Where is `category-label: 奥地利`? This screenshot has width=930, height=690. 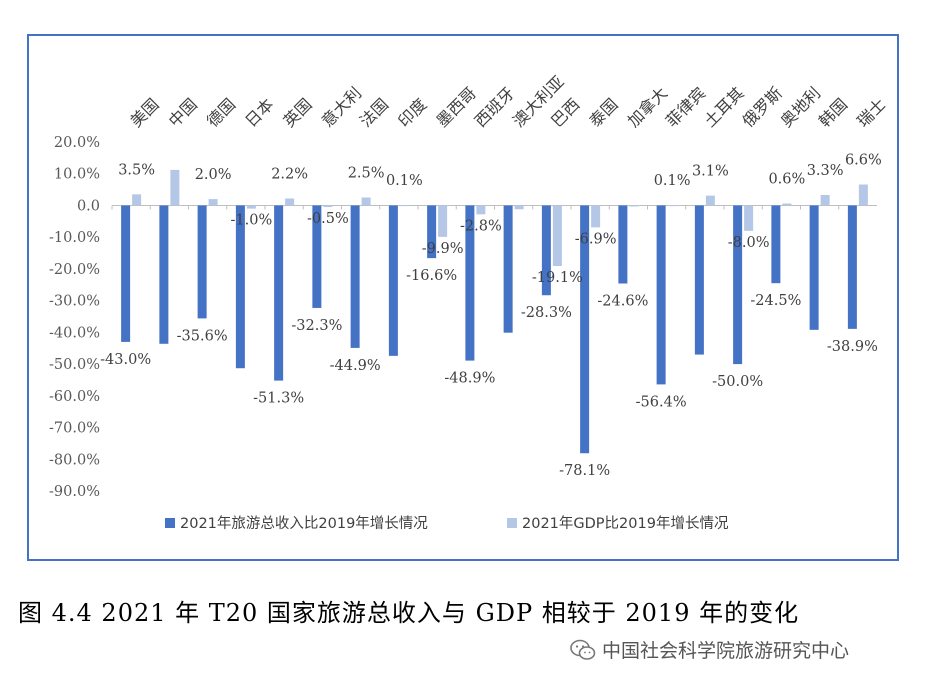 category-label: 奥地利 is located at coordinates (800, 106).